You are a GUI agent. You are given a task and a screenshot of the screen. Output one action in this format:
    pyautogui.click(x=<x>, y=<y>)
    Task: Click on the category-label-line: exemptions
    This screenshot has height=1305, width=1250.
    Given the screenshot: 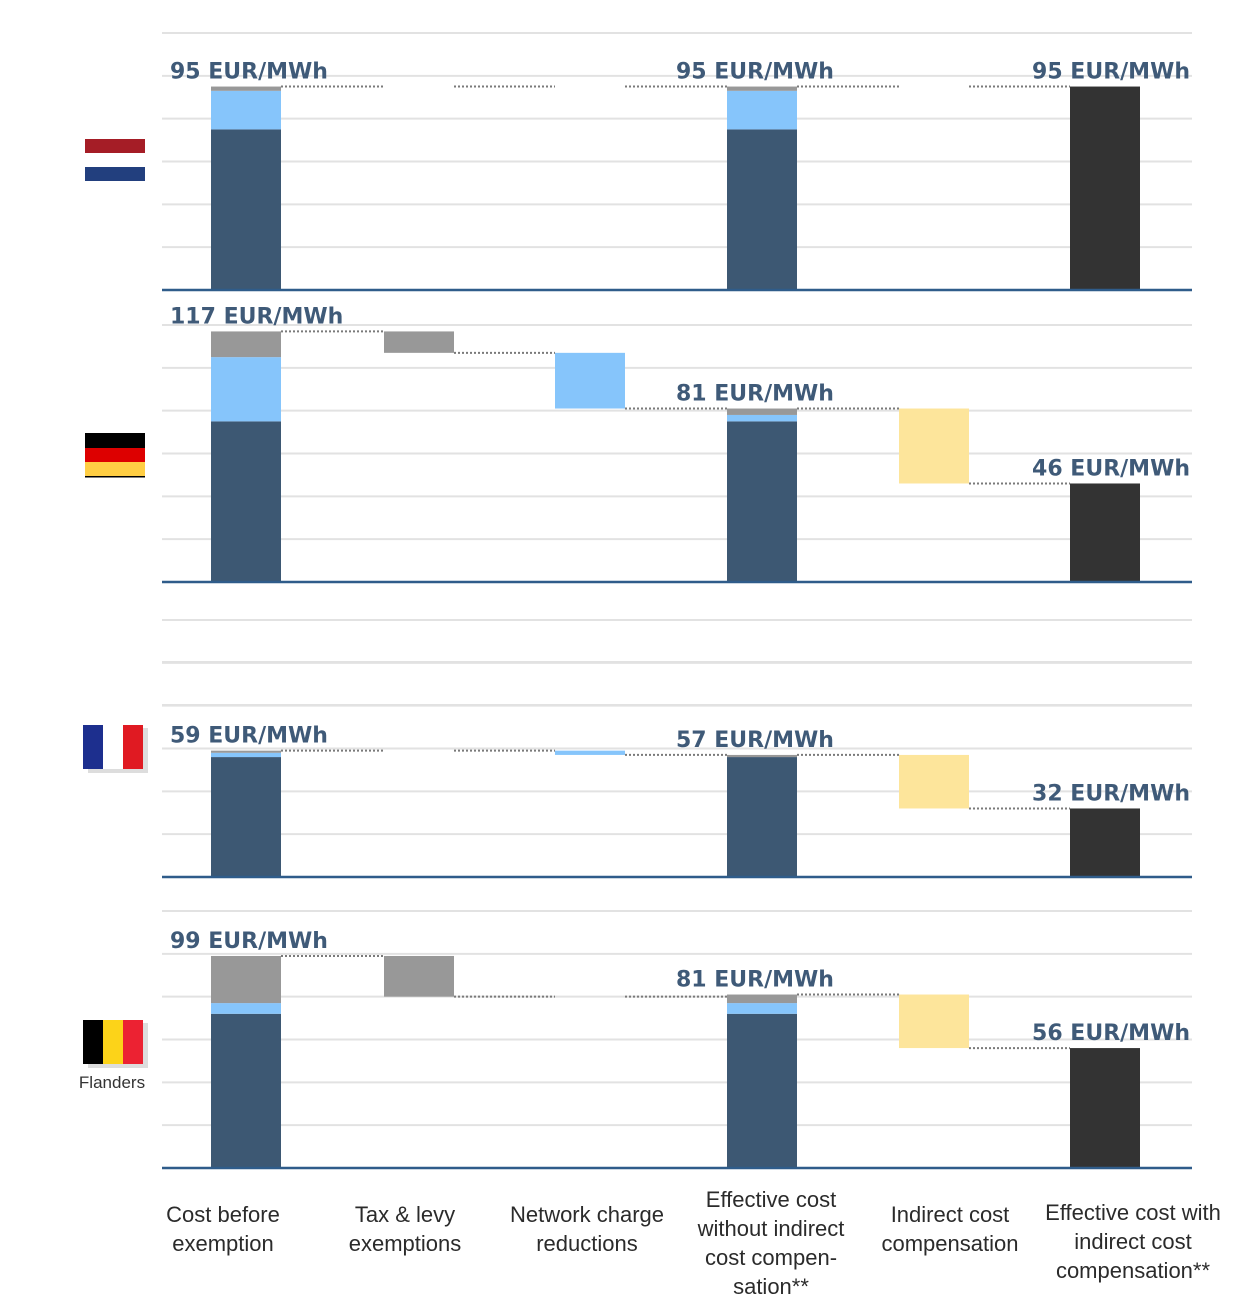 What is the action you would take?
    pyautogui.click(x=405, y=1243)
    